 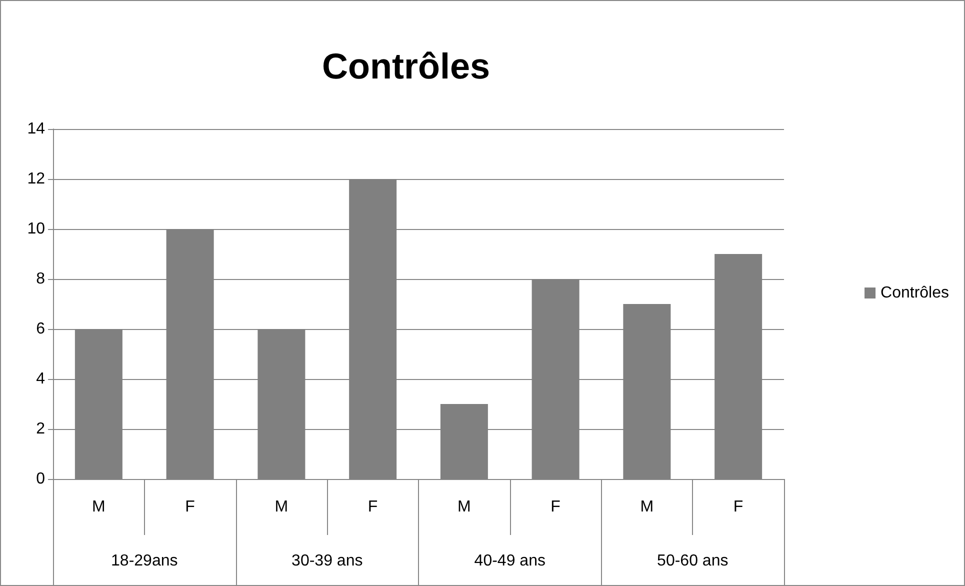 What do you see at coordinates (36, 179) in the screenshot?
I see `y-tick-label: 12` at bounding box center [36, 179].